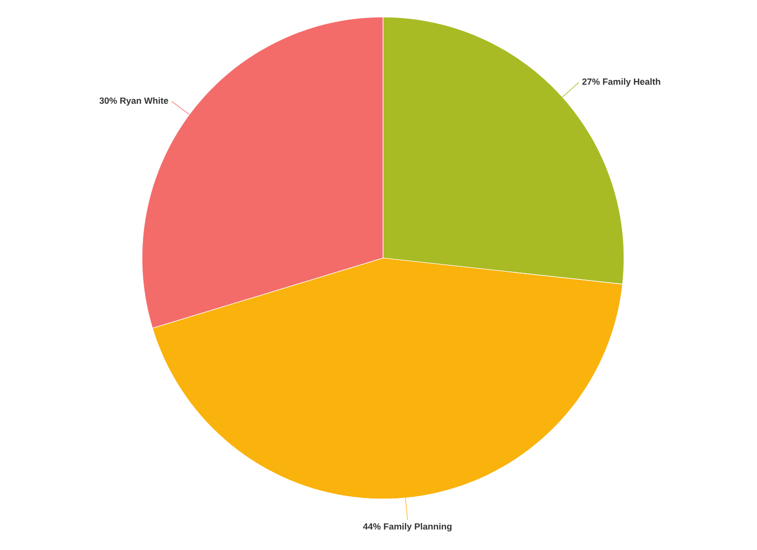  I want to click on data-label: 27%, so click(591, 81).